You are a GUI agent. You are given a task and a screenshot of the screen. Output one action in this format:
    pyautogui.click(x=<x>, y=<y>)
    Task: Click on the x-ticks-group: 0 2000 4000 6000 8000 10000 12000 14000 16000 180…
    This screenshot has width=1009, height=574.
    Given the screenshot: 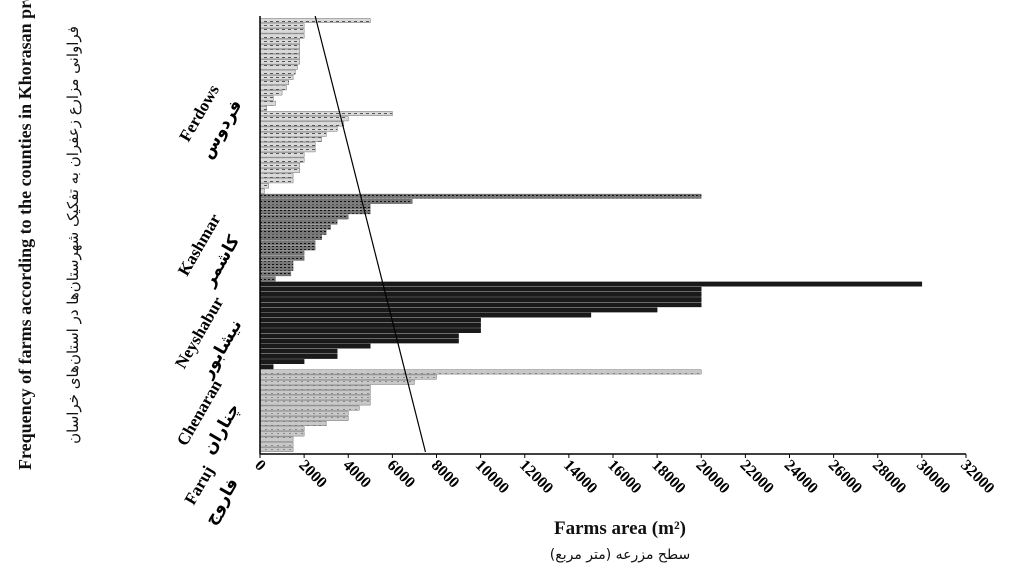 What is the action you would take?
    pyautogui.click(x=624, y=475)
    